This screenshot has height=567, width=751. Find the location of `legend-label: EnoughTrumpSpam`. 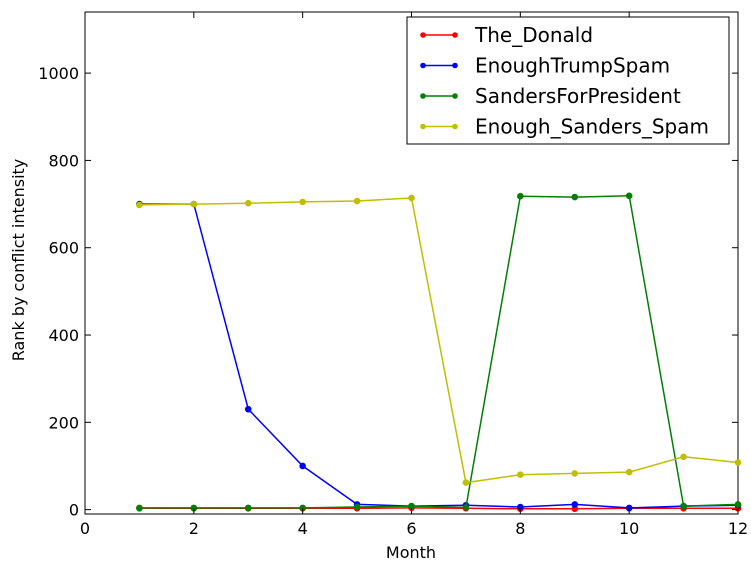

legend-label: EnoughTrumpSpam is located at coordinates (572, 66).